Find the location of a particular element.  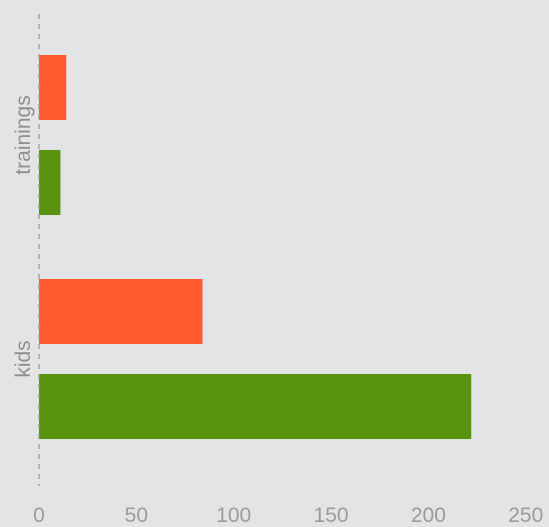

category-label-trainings: trainings is located at coordinates (23, 134).